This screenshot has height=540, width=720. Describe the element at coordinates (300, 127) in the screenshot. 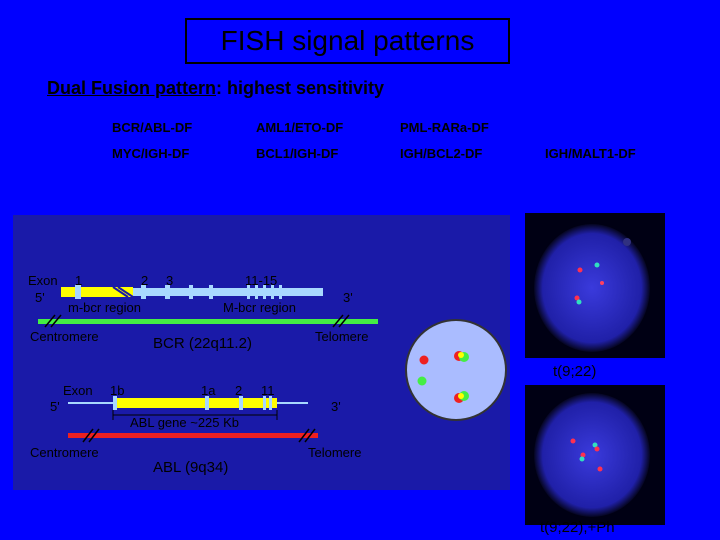

I see `probe-aml1-eto: AML1/ETO-DF` at that location.